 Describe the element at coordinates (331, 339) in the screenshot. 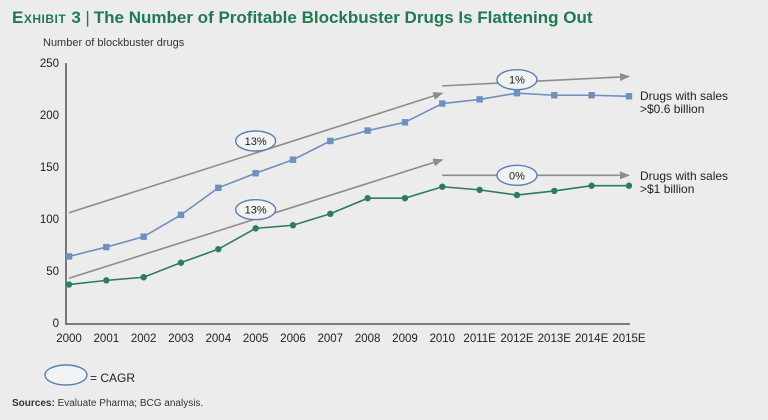

I see `x-tick-label: 2007` at that location.